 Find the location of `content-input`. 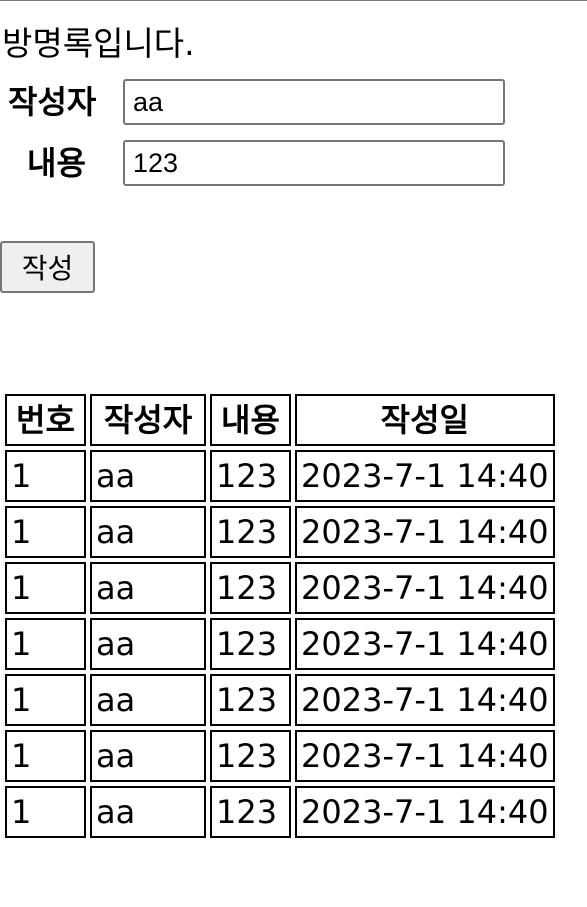

content-input is located at coordinates (314, 163).